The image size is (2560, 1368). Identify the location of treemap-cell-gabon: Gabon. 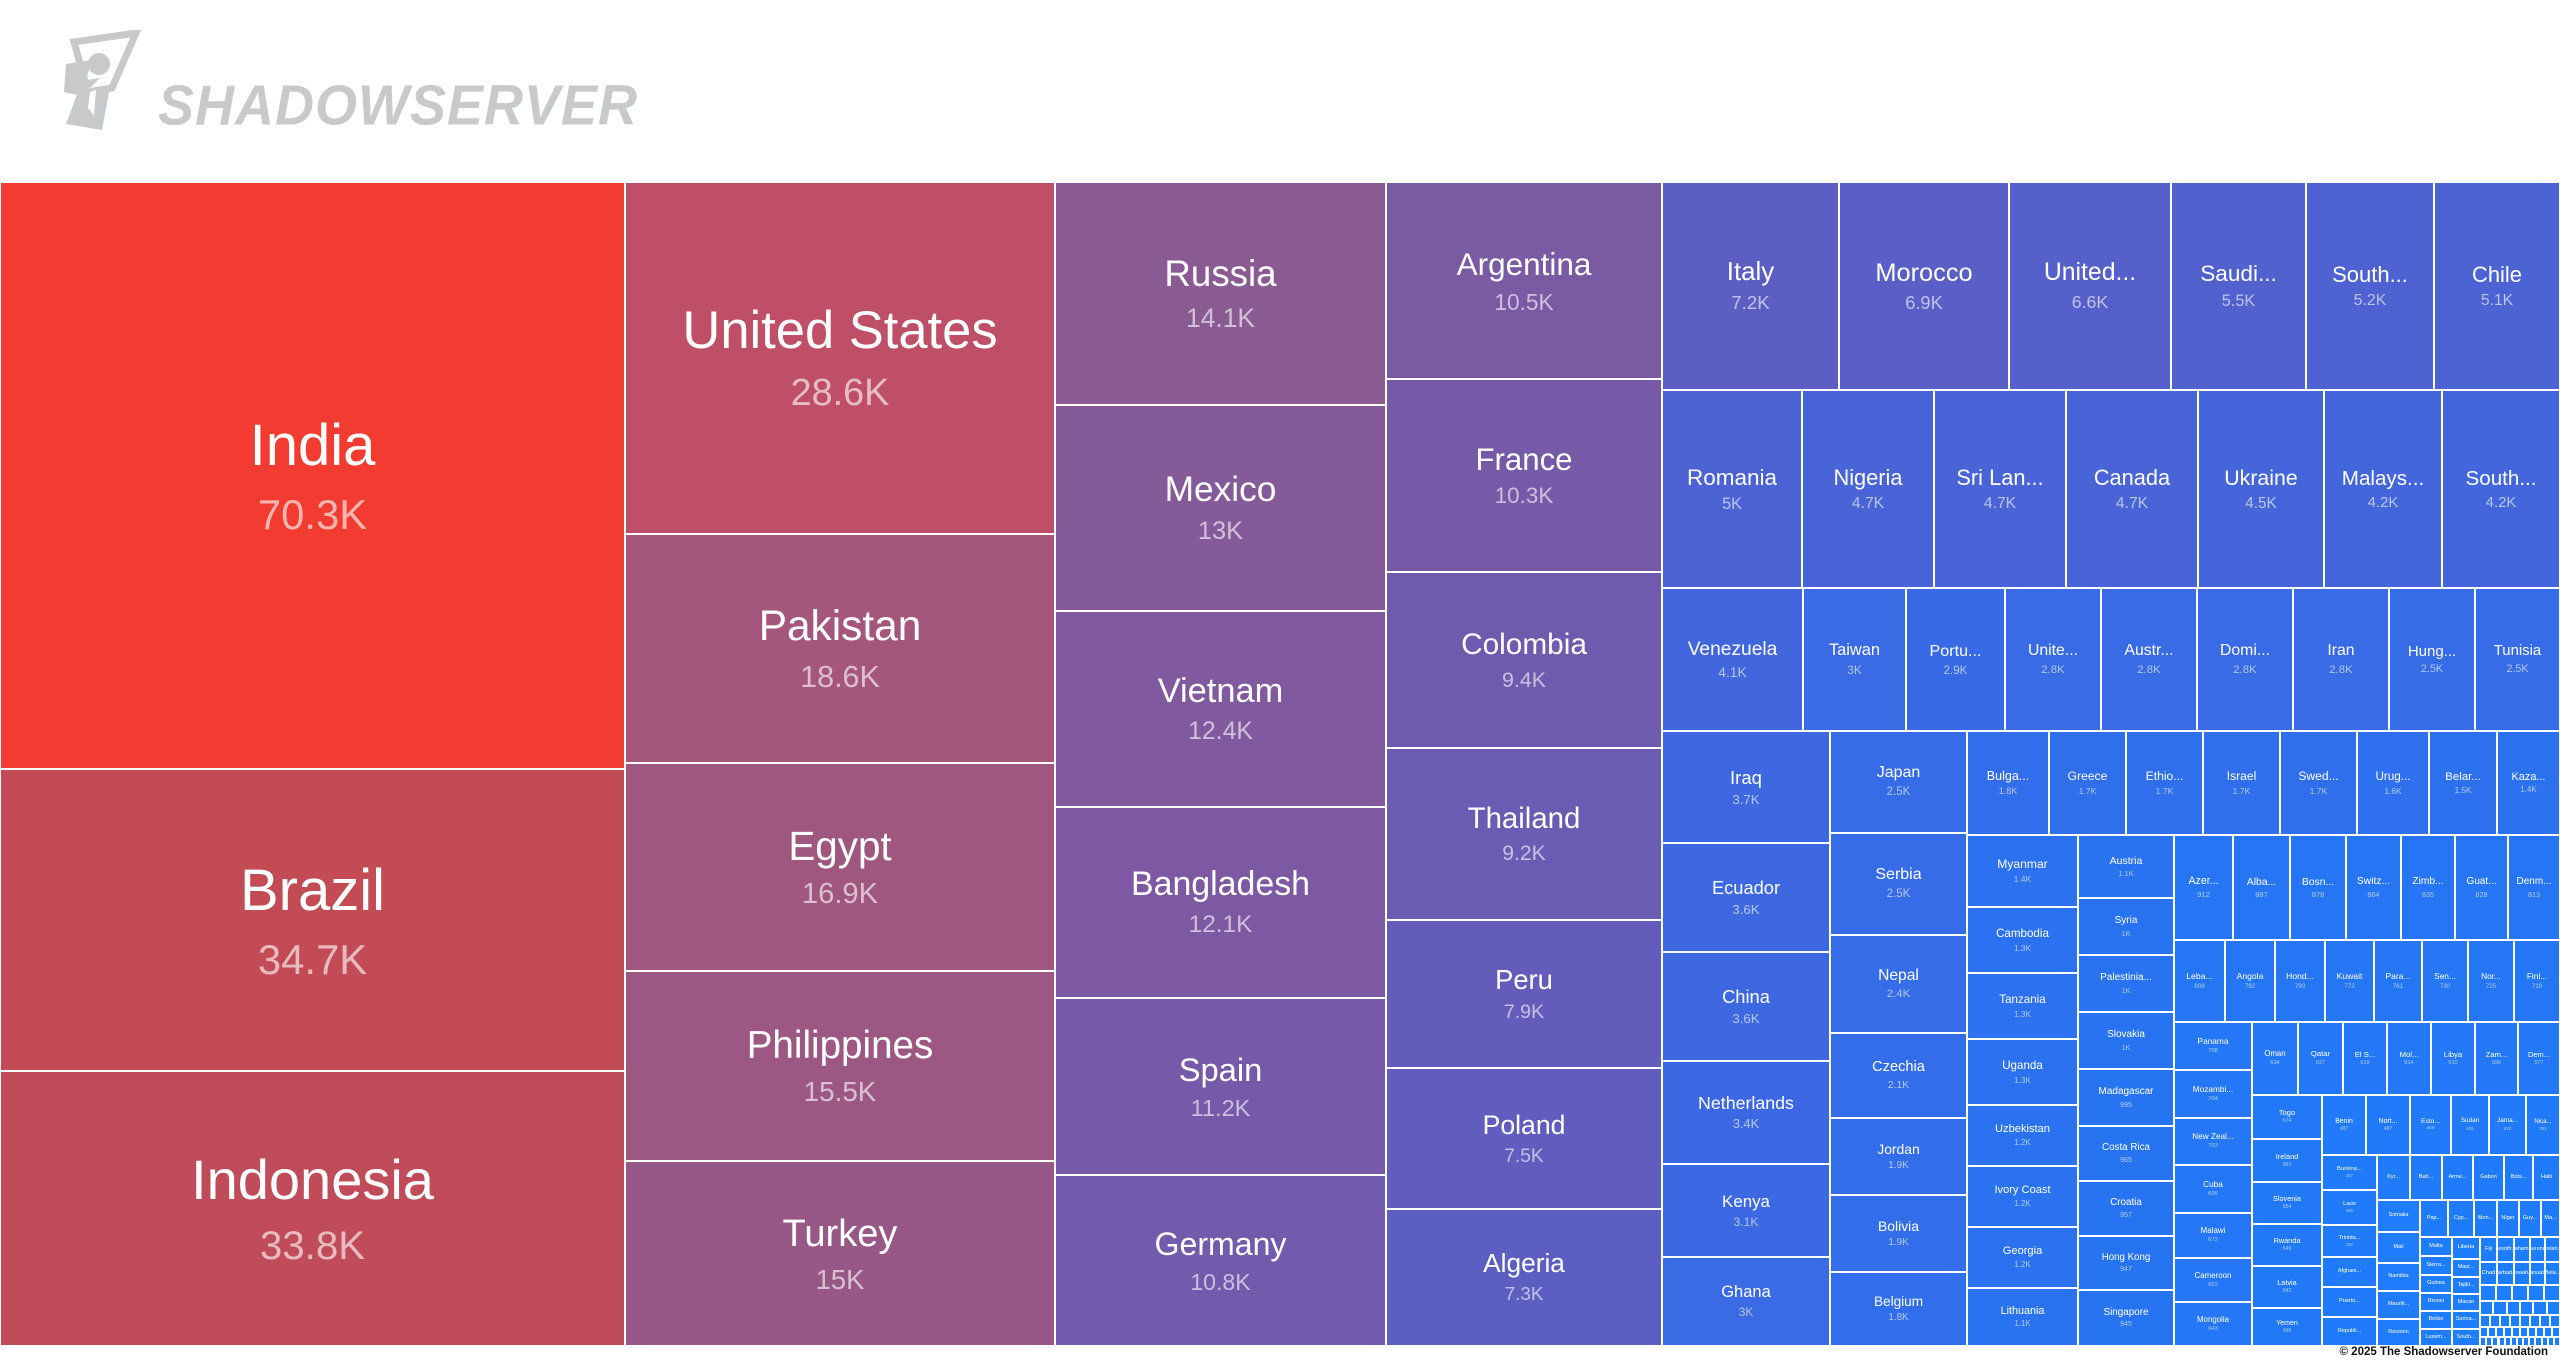
(2488, 1177).